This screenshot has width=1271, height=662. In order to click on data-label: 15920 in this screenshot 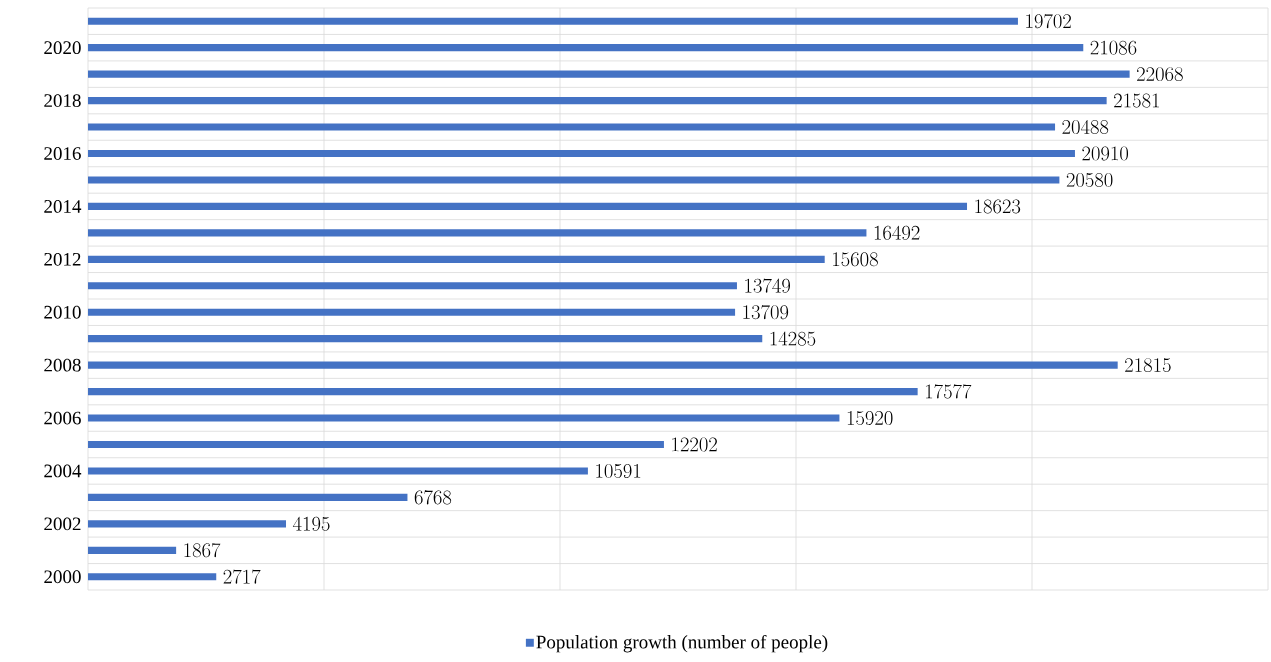, I will do `click(870, 418)`.